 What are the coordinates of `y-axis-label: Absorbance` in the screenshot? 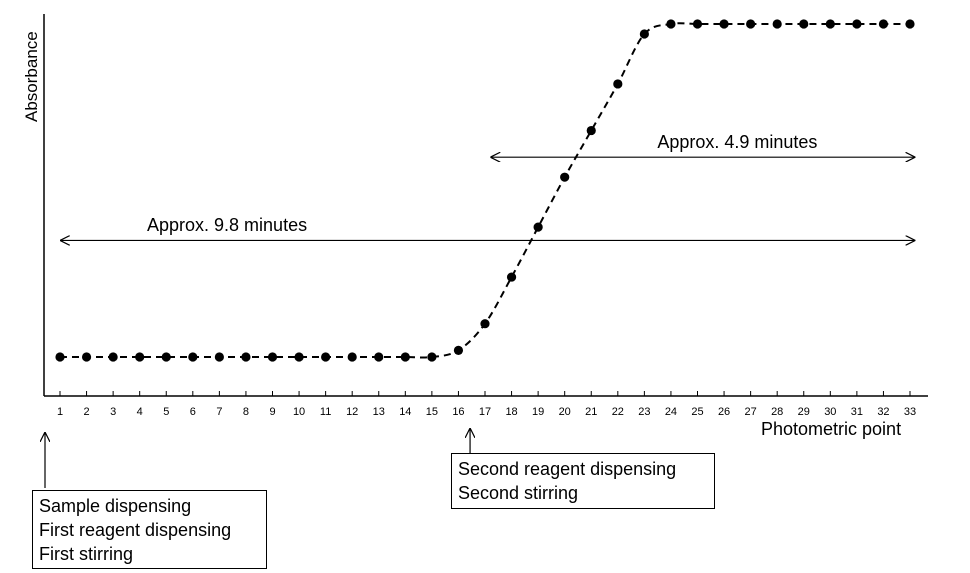 It's located at (31, 76).